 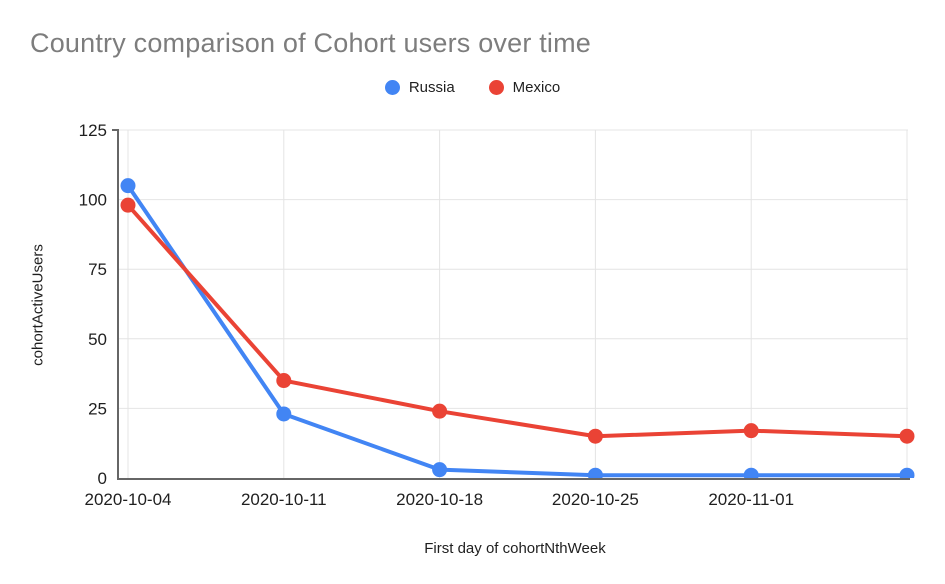 What do you see at coordinates (439, 499) in the screenshot?
I see `svg-text: 2020-10-18` at bounding box center [439, 499].